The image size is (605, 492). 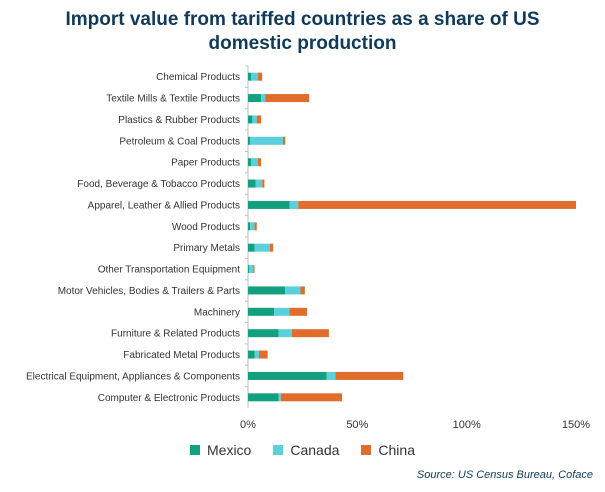 What do you see at coordinates (278, 450) in the screenshot?
I see `legend-swatch-canada` at bounding box center [278, 450].